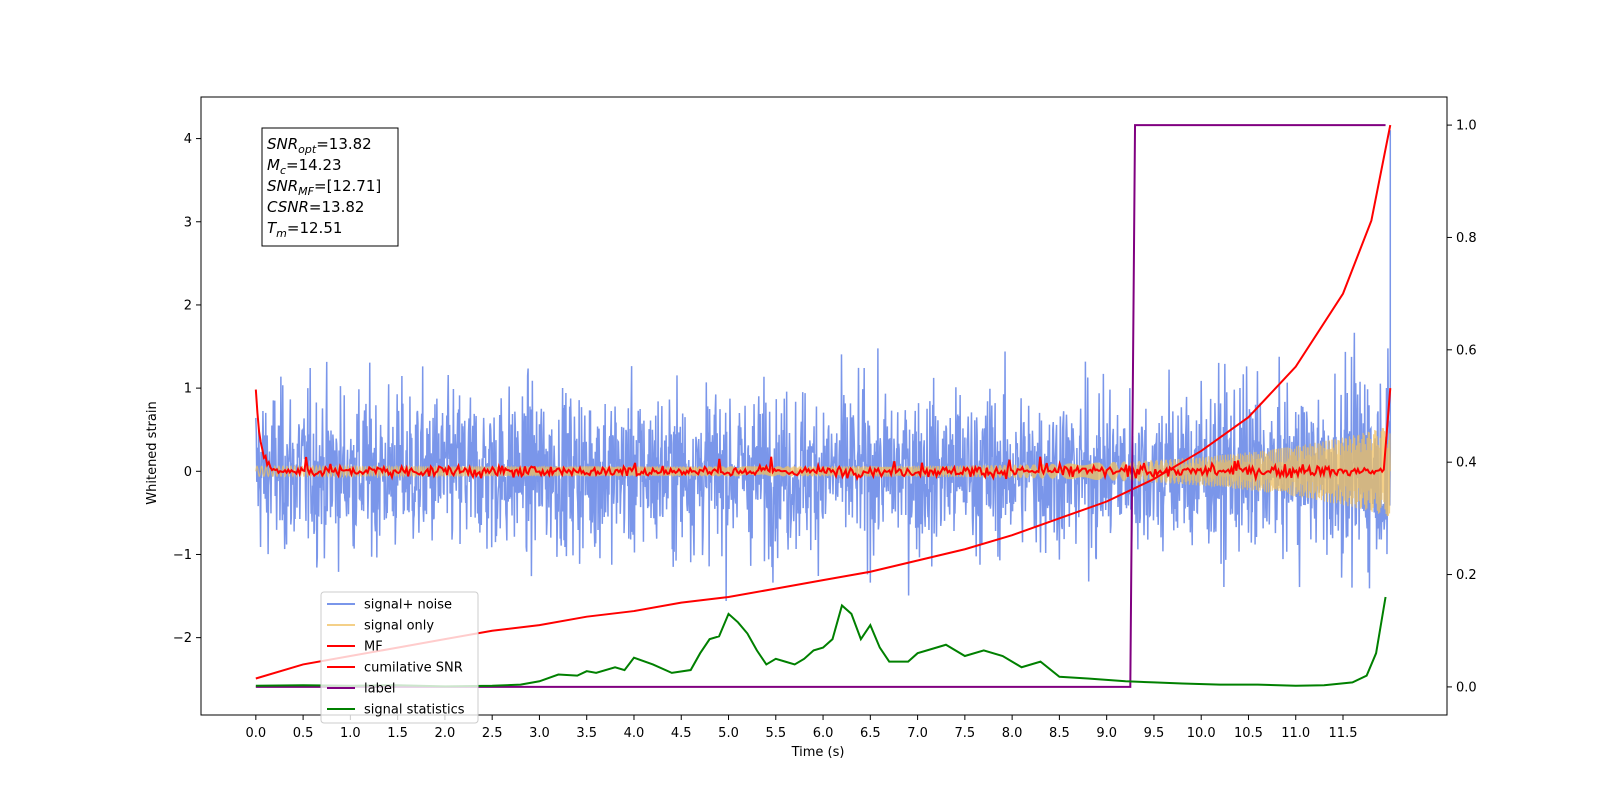  I want to click on y-tick-label: 1, so click(188, 389).